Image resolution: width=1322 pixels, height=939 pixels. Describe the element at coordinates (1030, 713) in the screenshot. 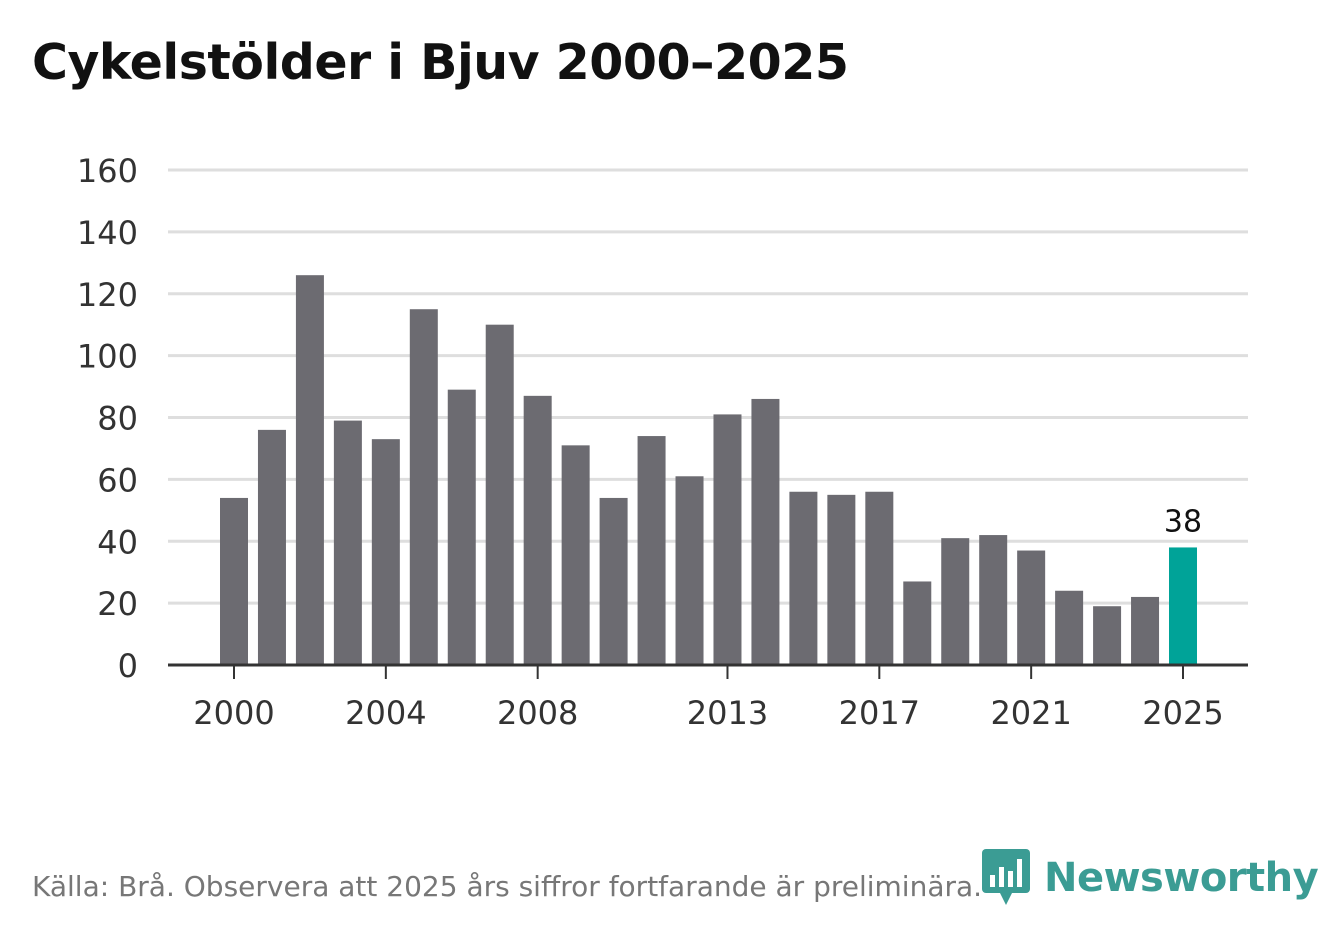

I see `x-tick-label-2021: 2021` at that location.